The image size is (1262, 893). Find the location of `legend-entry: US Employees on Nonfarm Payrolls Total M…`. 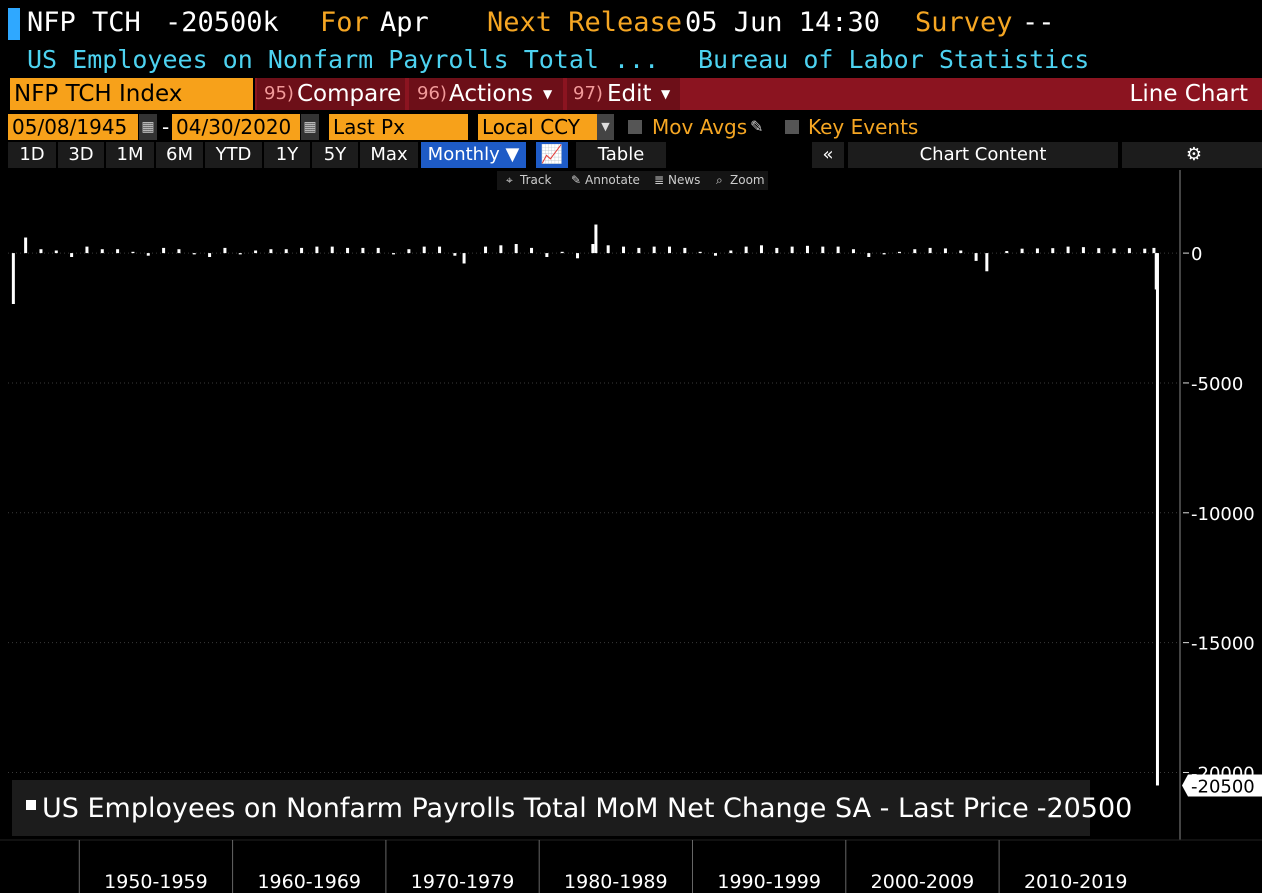

legend-entry: US Employees on Nonfarm Payrolls Total M… is located at coordinates (587, 808).